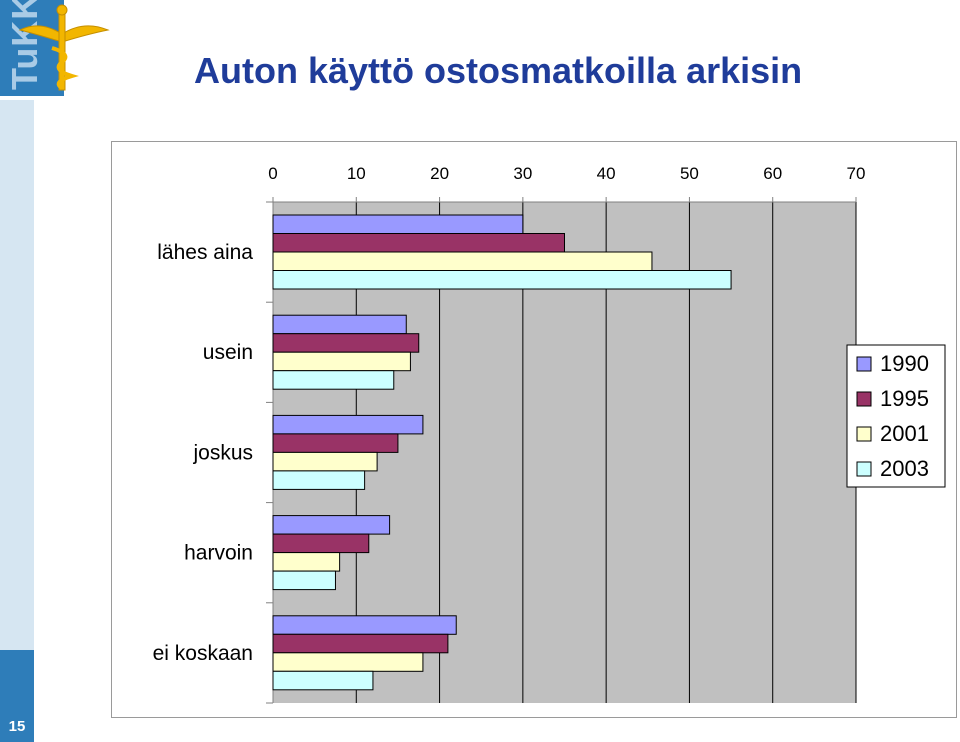  What do you see at coordinates (439, 173) in the screenshot?
I see `x-tick-label: 20` at bounding box center [439, 173].